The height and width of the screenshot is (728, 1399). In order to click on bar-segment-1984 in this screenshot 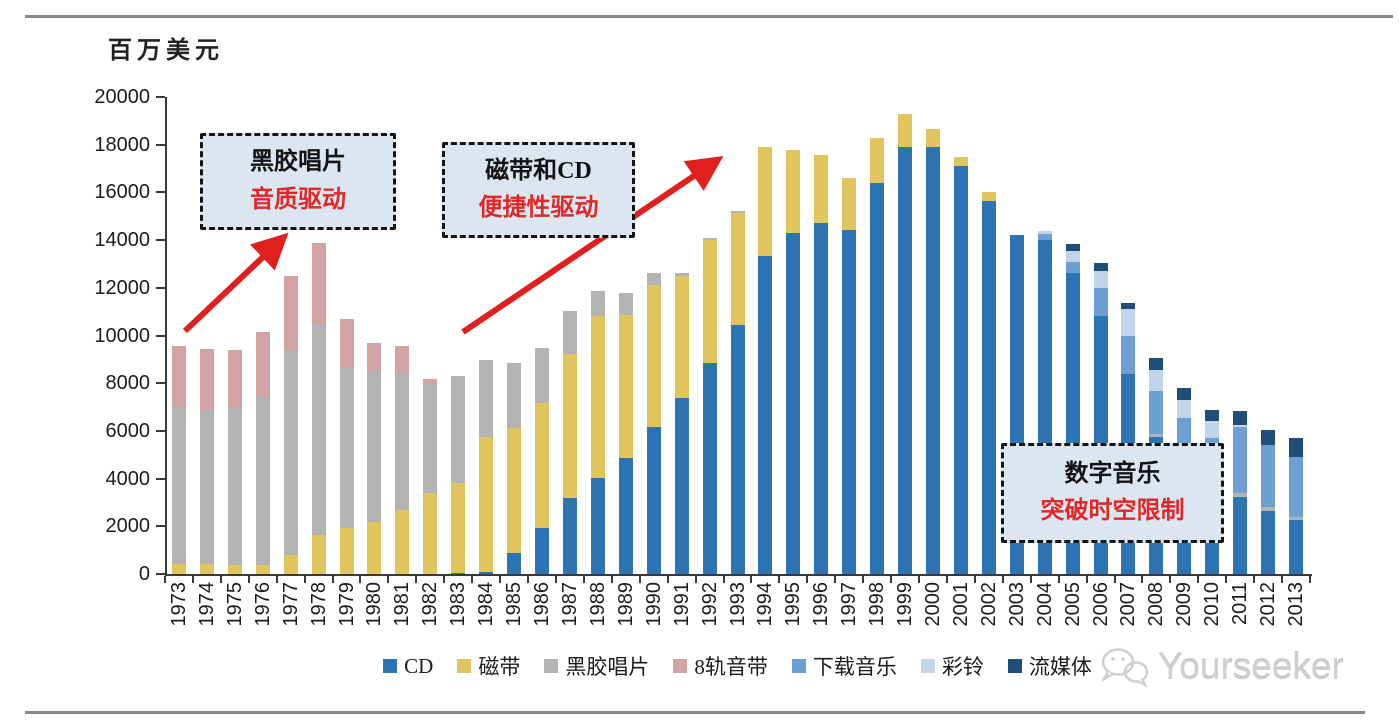, I will do `click(486, 504)`.